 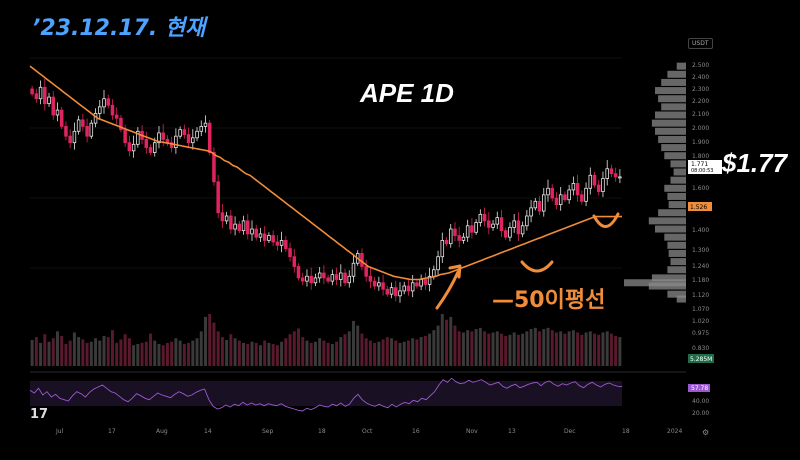 I want to click on time-tick-label: 13, so click(x=512, y=431).